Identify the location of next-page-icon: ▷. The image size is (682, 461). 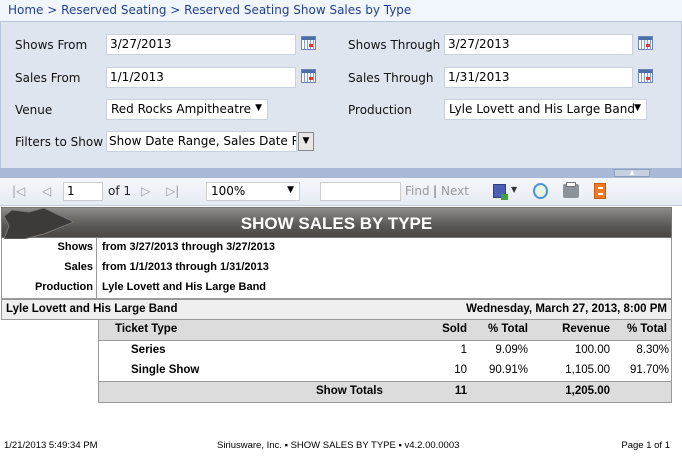
(146, 191).